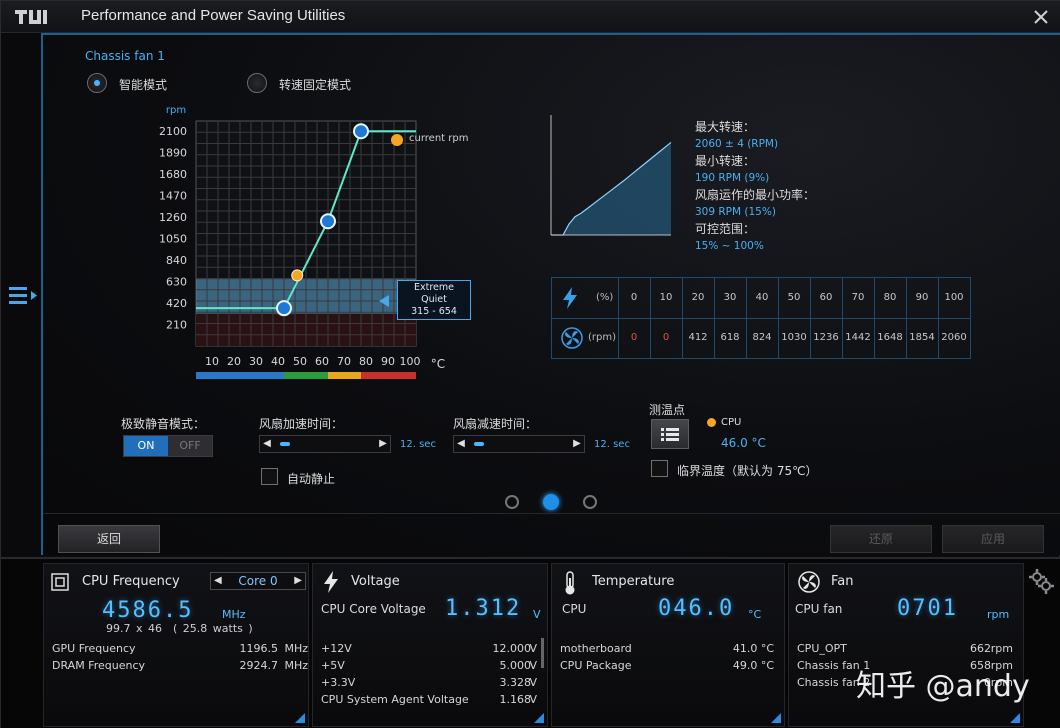 The image size is (1060, 728). I want to click on cpu-package-temp-value: 49.0 °C, so click(753, 665).